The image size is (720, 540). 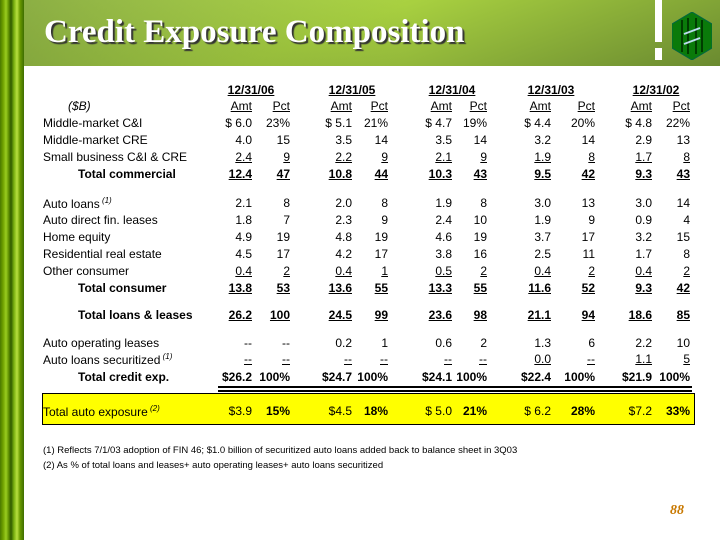 I want to click on table-cell: 2.1, so click(x=443, y=157).